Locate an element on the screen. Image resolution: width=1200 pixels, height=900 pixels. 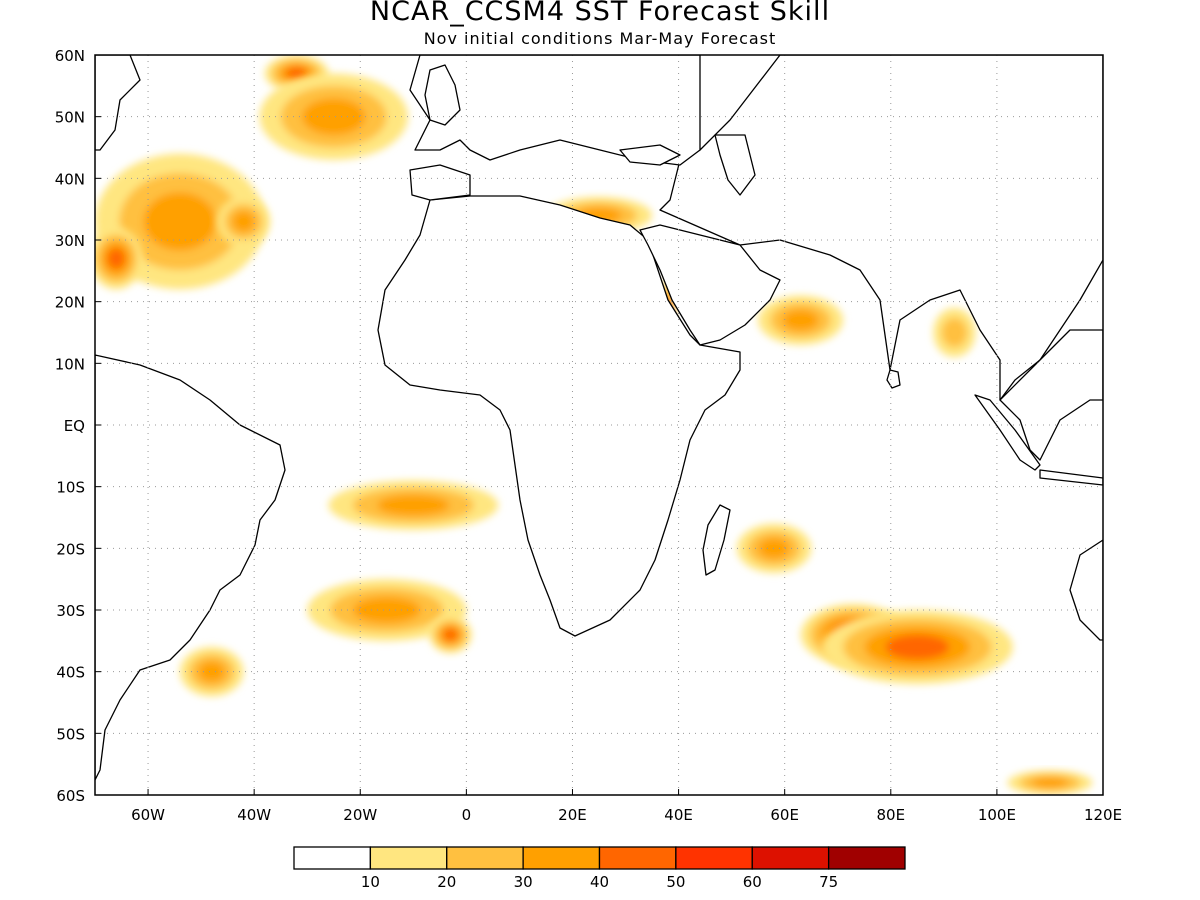
skill-region-bay-of-bengal is located at coordinates (954, 332).